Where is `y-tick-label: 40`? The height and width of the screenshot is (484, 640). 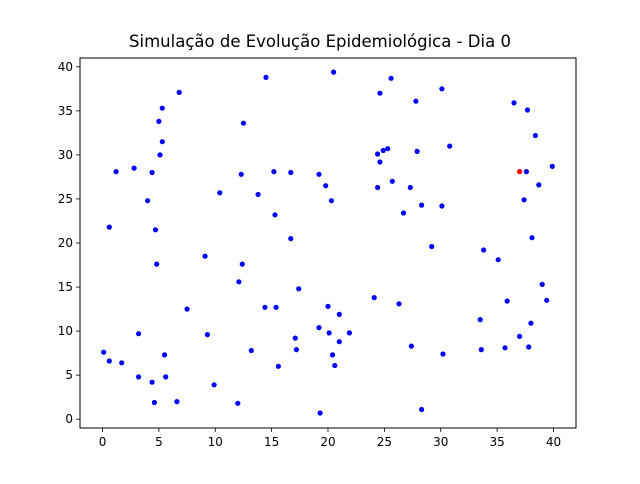
y-tick-label: 40 is located at coordinates (65, 67).